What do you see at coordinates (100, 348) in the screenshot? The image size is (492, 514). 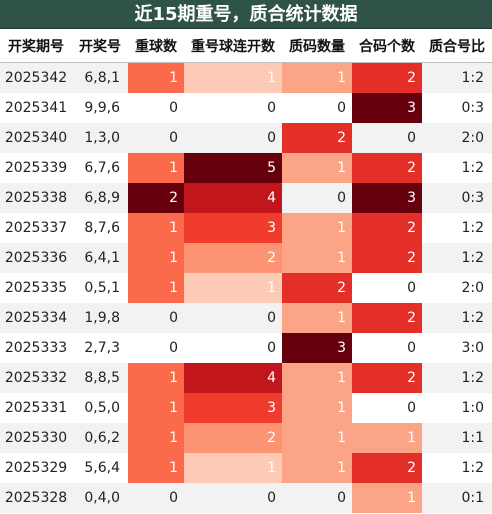 I see `numbers-cell: 2,7,3` at bounding box center [100, 348].